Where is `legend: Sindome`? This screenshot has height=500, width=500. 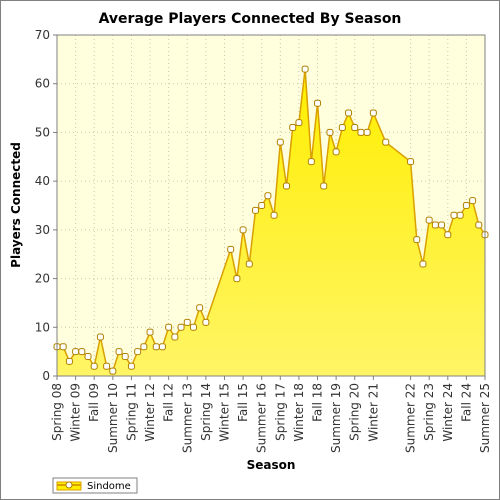 legend: Sindome is located at coordinates (95, 485).